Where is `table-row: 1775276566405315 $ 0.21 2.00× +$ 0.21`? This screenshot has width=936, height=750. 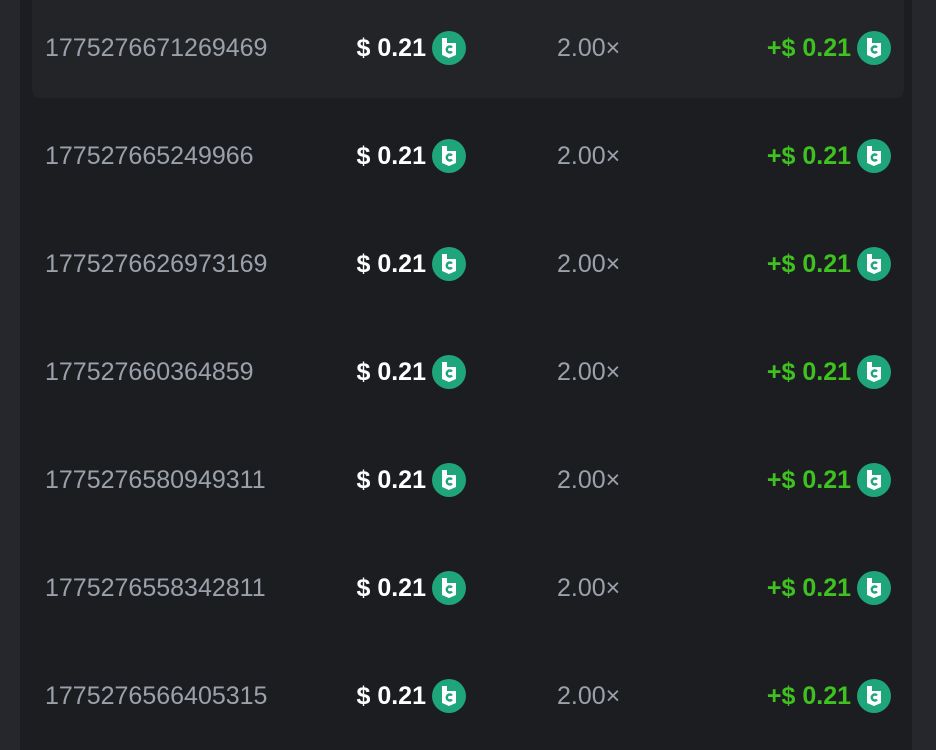 table-row: 1775276566405315 $ 0.21 2.00× +$ 0.21 is located at coordinates (468, 696).